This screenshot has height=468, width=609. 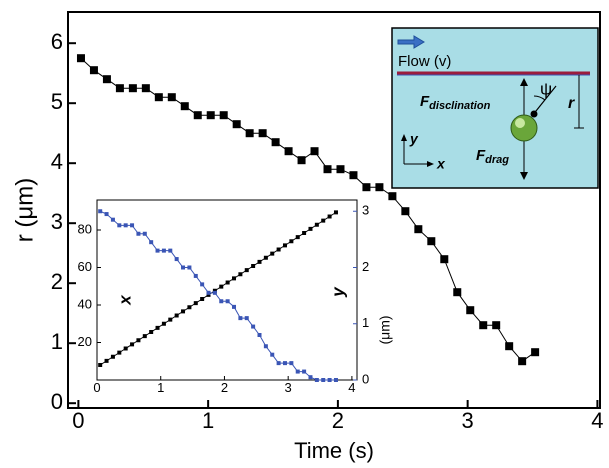 What do you see at coordinates (495, 108) in the screenshot?
I see `schematic-box` at bounding box center [495, 108].